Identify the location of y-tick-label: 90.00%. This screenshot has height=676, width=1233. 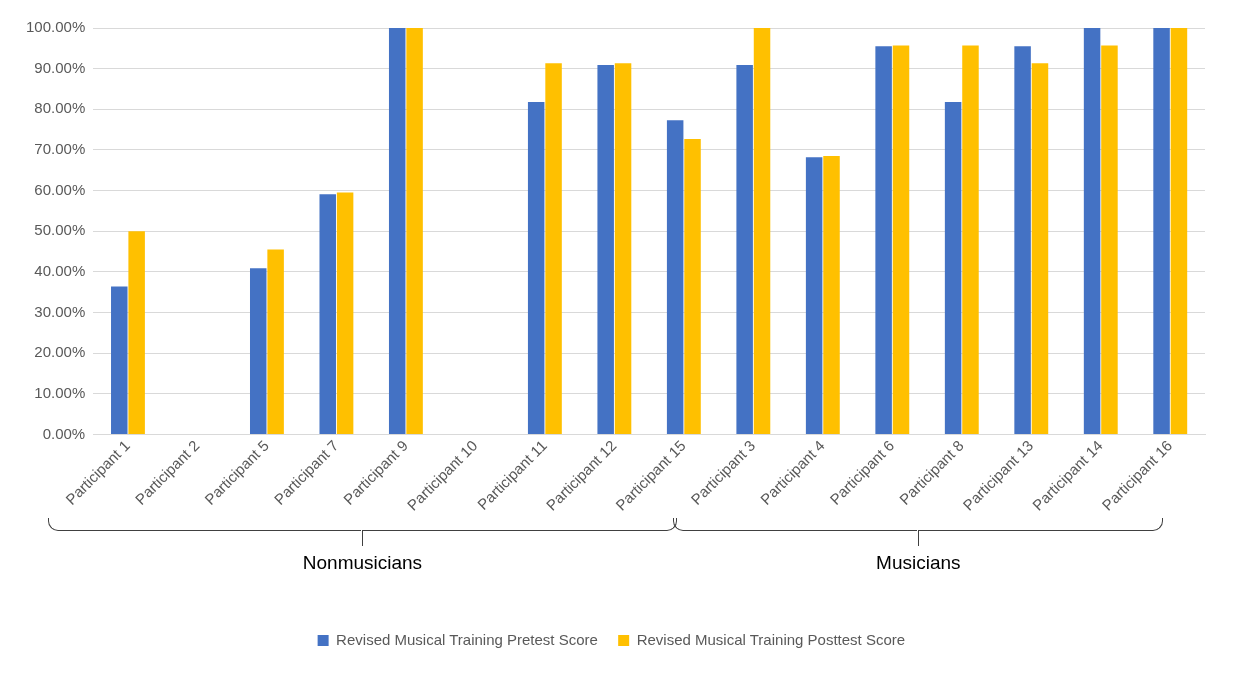
(60, 67).